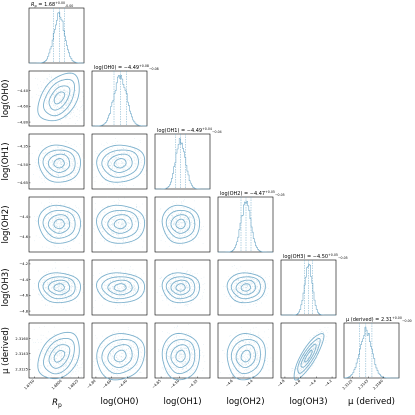 Image resolution: width=415 pixels, height=415 pixels. What do you see at coordinates (156, 384) in the screenshot?
I see `x-tick-text: −4.65` at bounding box center [156, 384].